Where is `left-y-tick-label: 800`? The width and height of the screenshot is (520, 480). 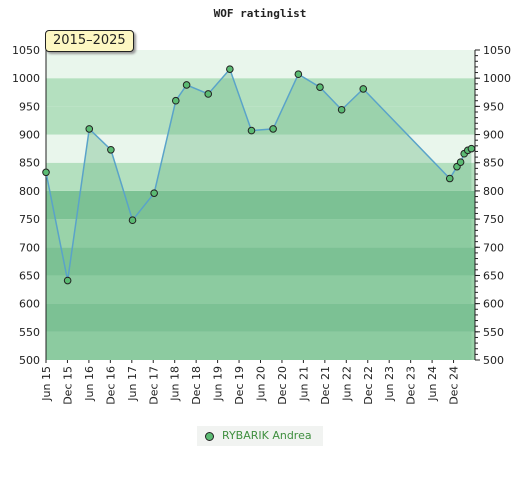 left-y-tick-label: 800 is located at coordinates (29, 191).